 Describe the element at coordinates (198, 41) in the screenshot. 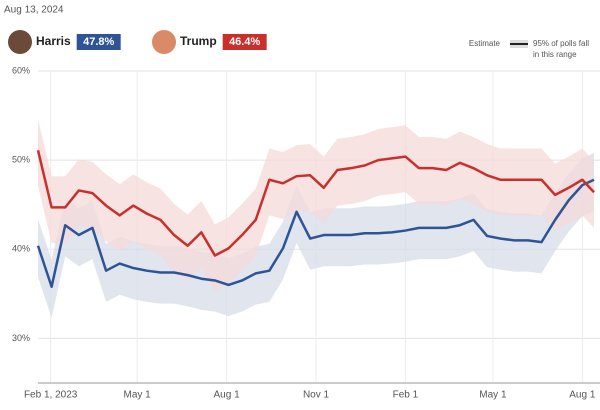

I see `candidate-name: Trump` at that location.